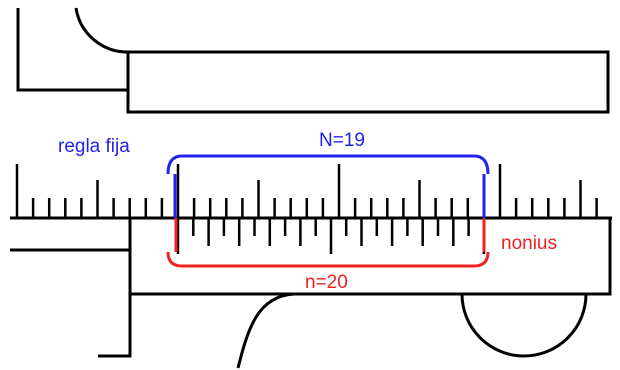 Image resolution: width=620 pixels, height=370 pixels. What do you see at coordinates (326, 282) in the screenshot?
I see `lower-count-label: n=20` at bounding box center [326, 282].